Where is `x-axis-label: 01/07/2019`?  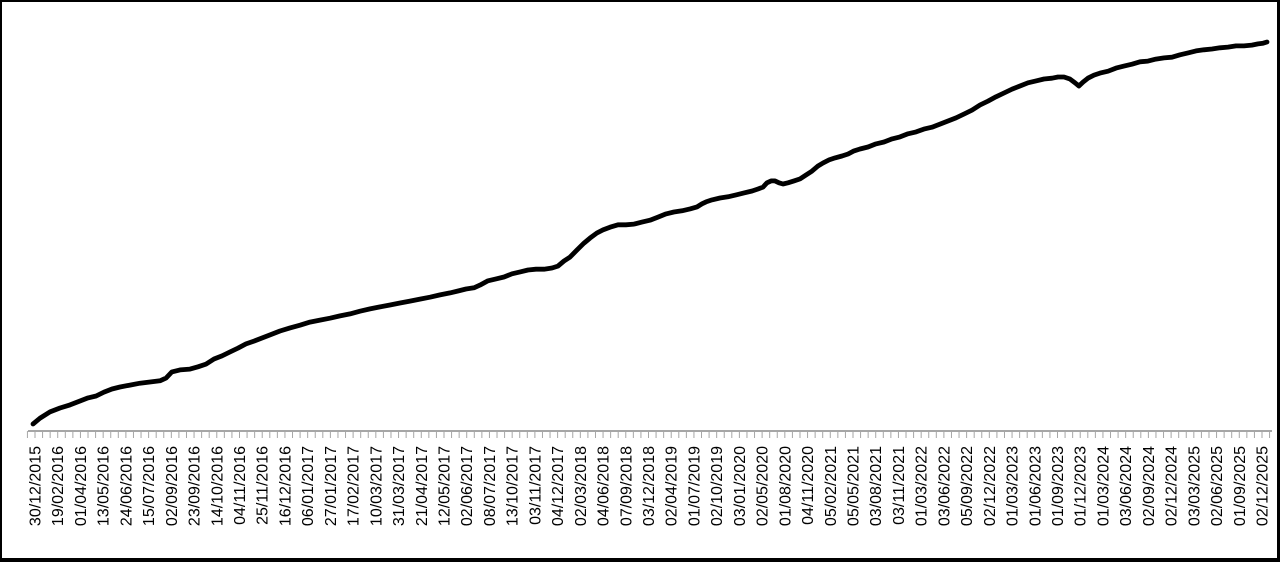
x-axis-label: 01/07/2019 is located at coordinates (694, 486).